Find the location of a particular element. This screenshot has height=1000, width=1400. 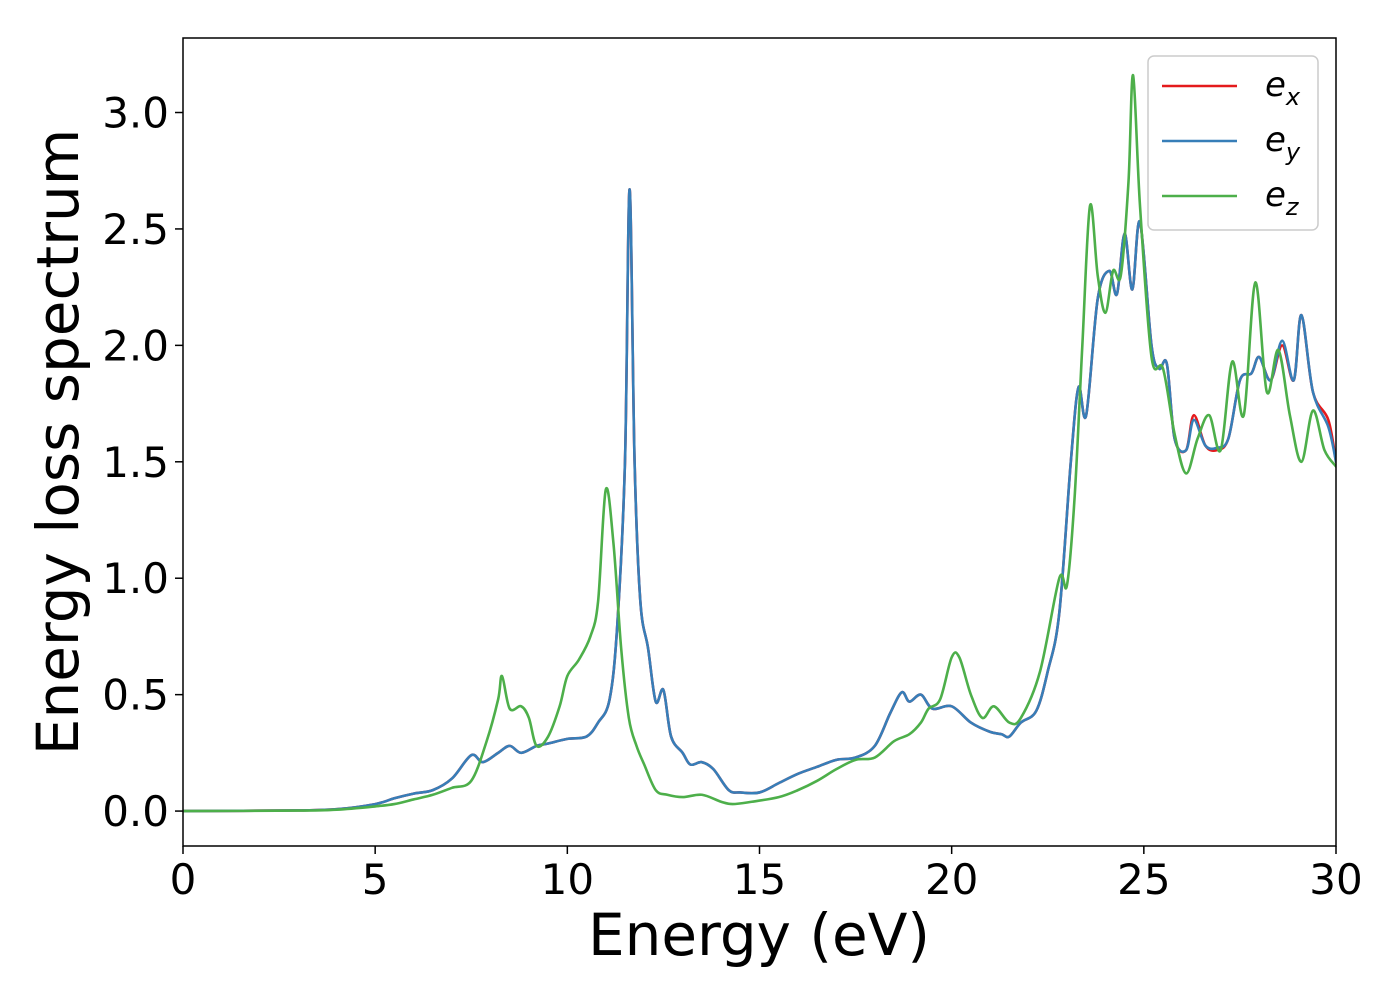

y-tick-label: 1.0 is located at coordinates (135, 578).